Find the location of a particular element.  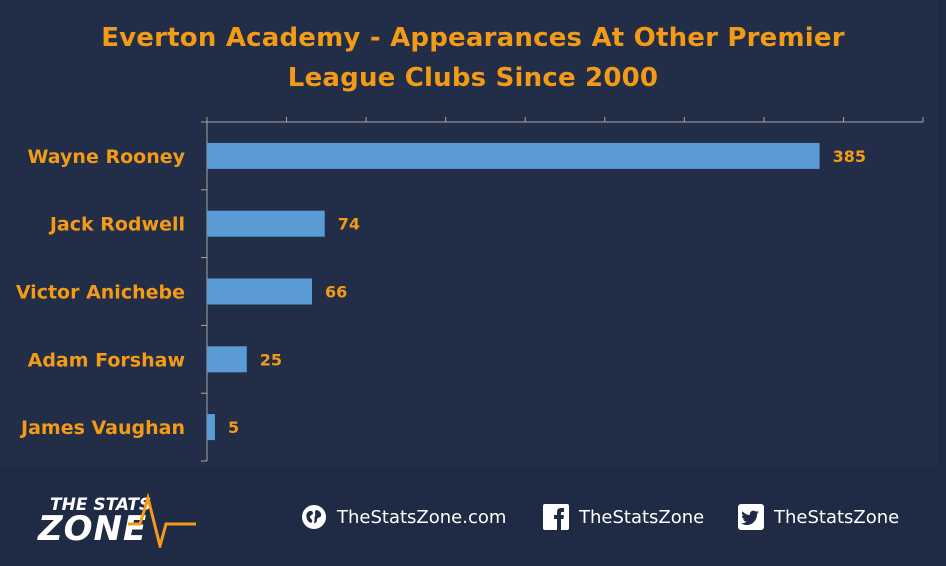

category-label: Adam Forshaw is located at coordinates (106, 360).